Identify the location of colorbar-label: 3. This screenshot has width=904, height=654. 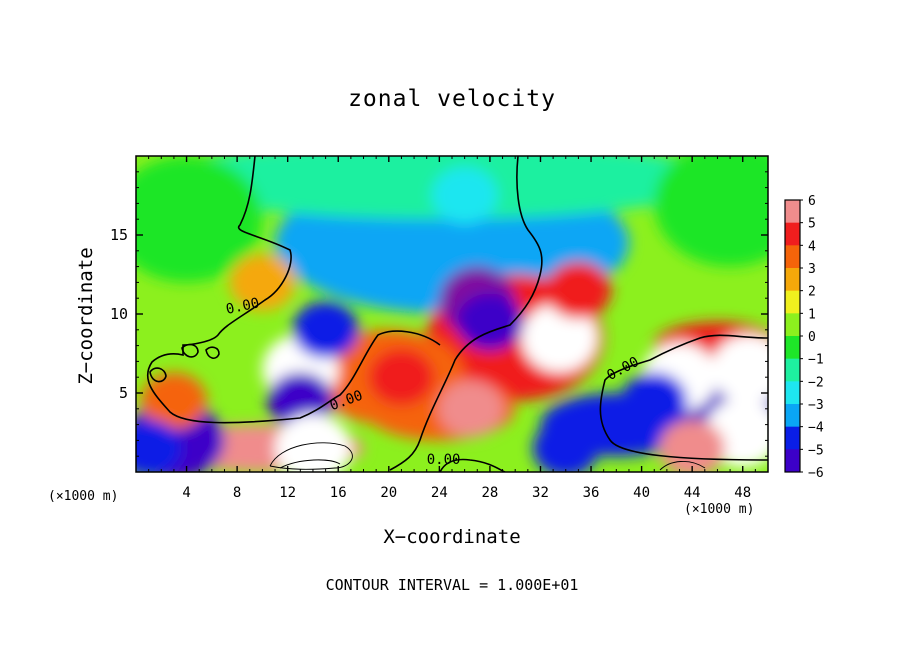
(812, 269).